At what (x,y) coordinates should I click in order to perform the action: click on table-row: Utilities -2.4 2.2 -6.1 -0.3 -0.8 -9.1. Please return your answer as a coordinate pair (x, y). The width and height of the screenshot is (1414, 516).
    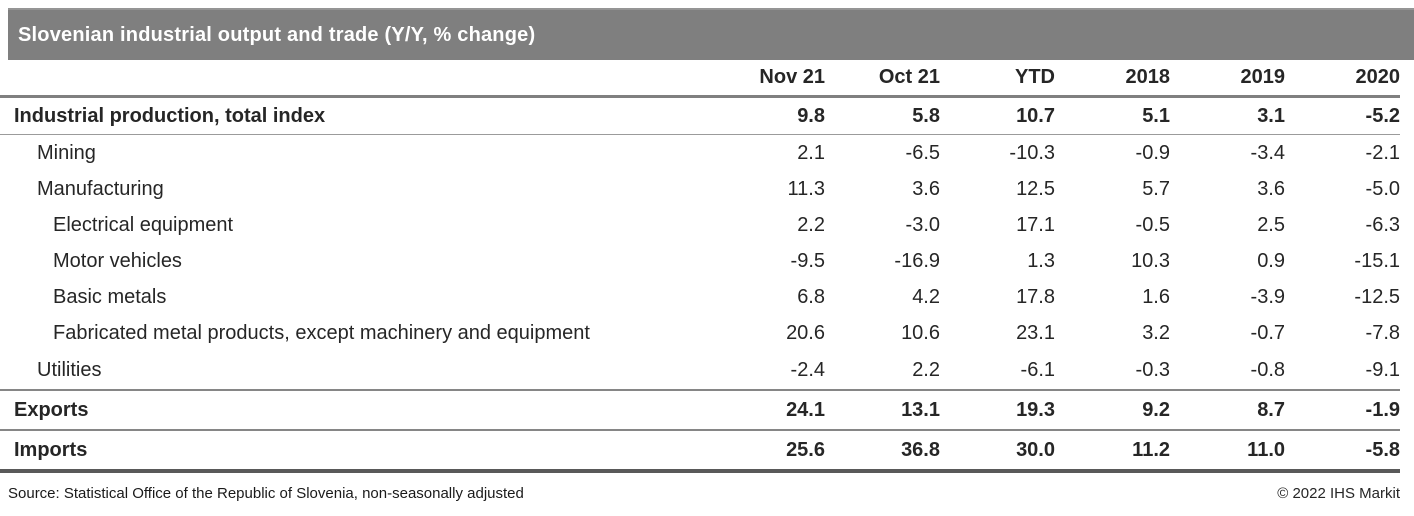
    Looking at the image, I should click on (700, 371).